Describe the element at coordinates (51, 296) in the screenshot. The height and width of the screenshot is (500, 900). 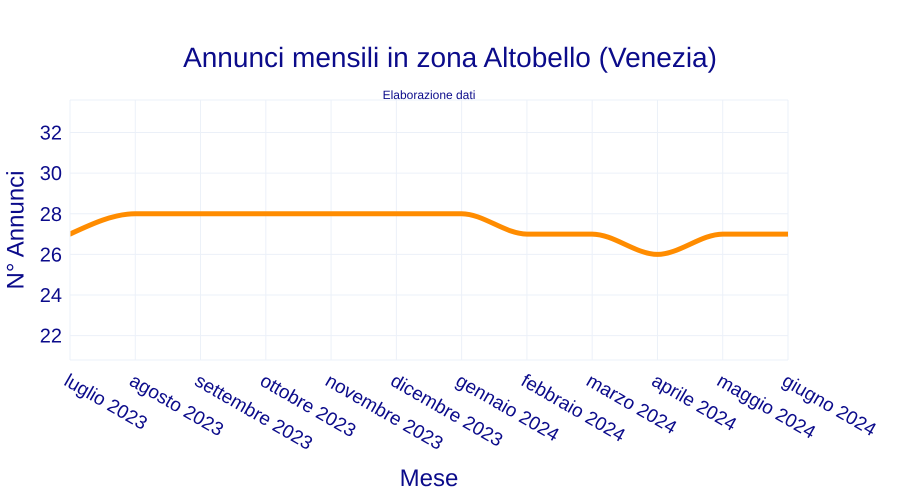
I see `y-tick-label: 24` at that location.